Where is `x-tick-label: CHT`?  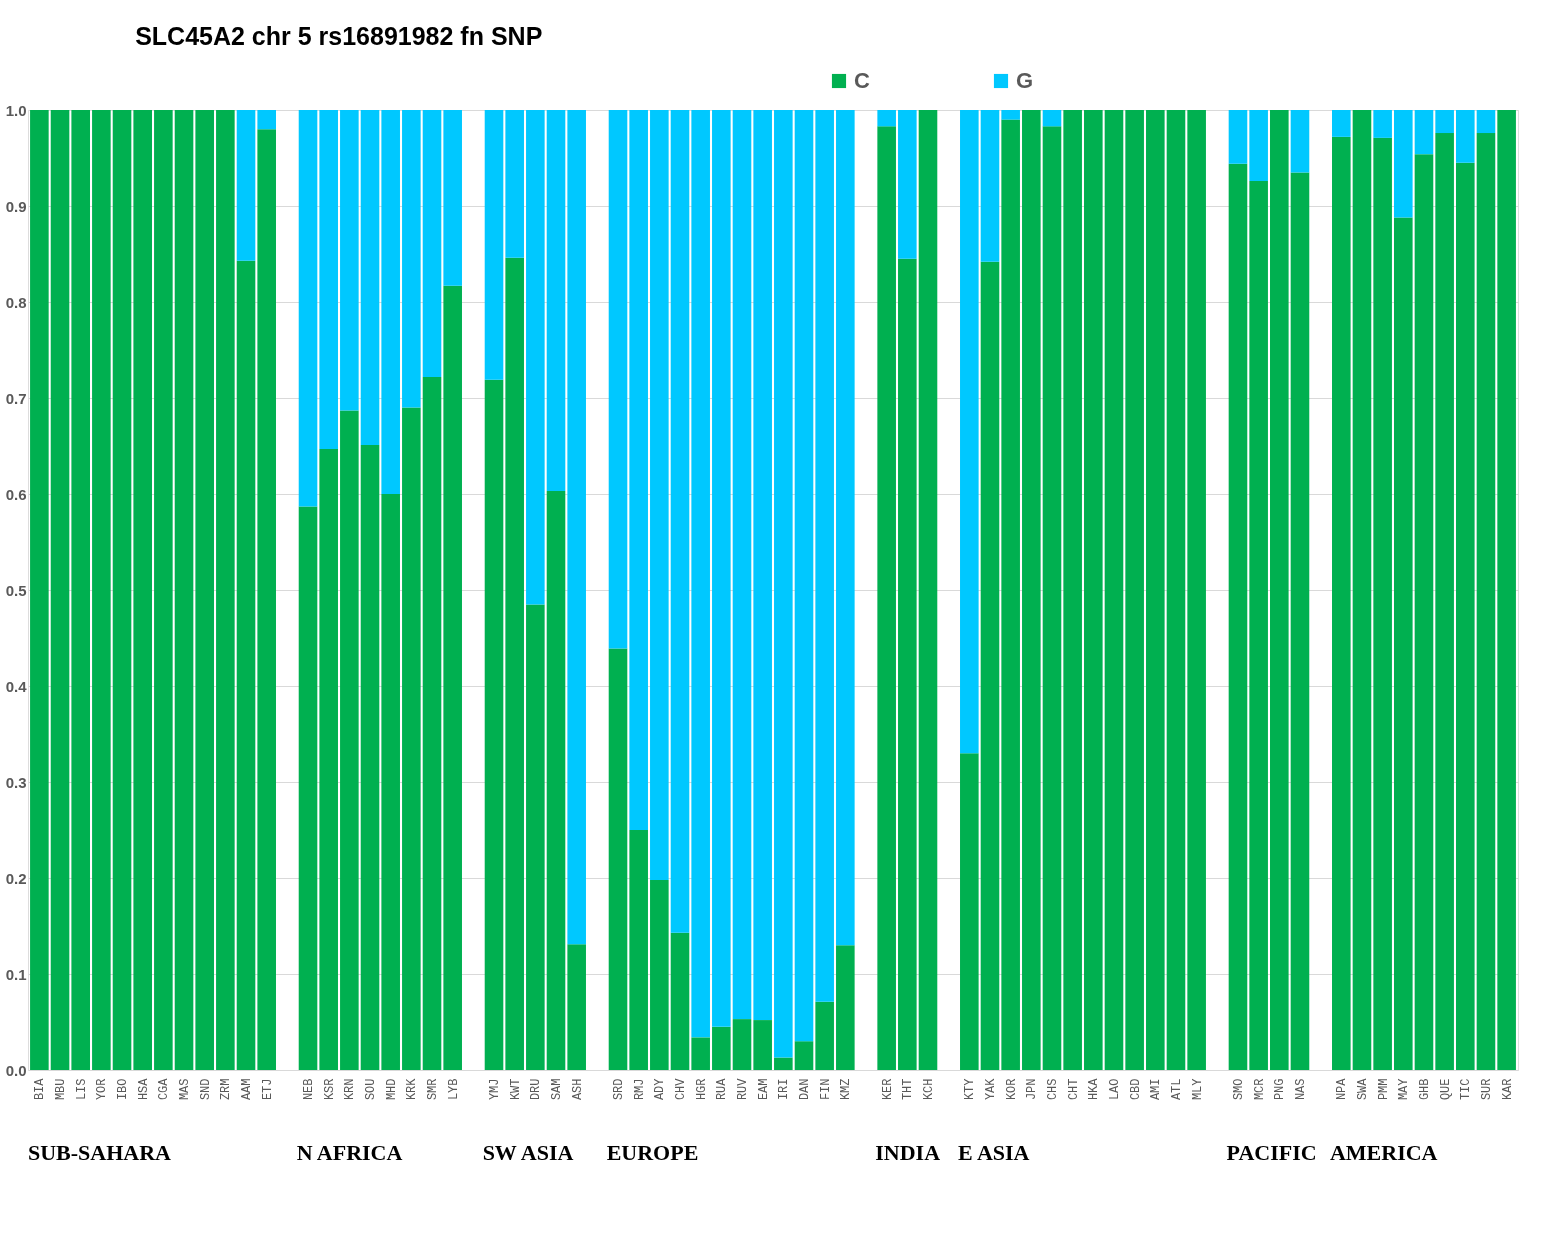
x-tick-label: CHT is located at coordinates (1073, 1089).